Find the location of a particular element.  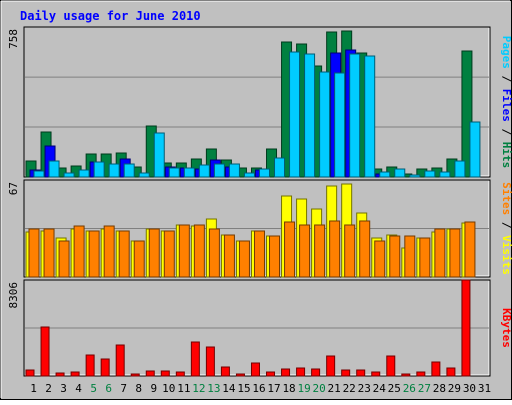

chart-title: Daily usage for June 2010 is located at coordinates (110, 16).